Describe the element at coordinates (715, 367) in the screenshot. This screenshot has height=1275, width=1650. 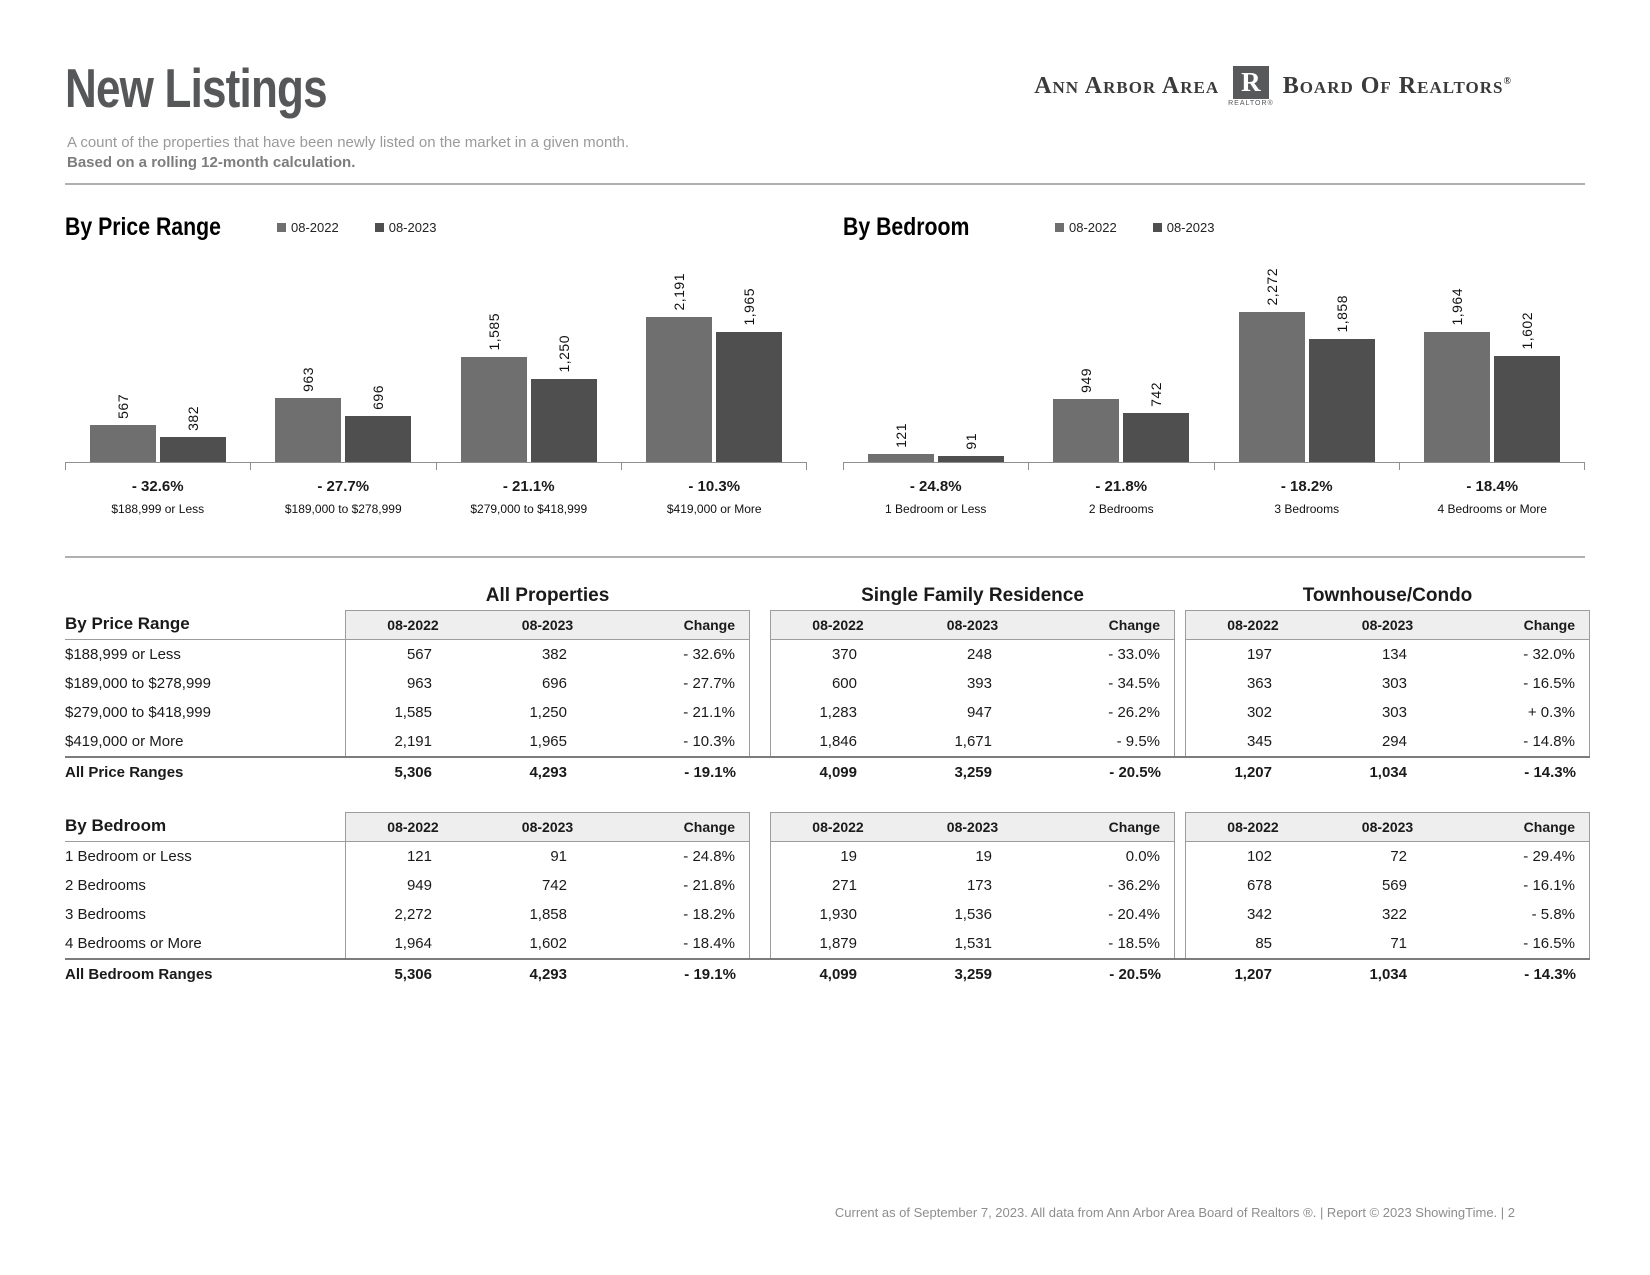
I see `bar-group: 2,191 1,965` at that location.